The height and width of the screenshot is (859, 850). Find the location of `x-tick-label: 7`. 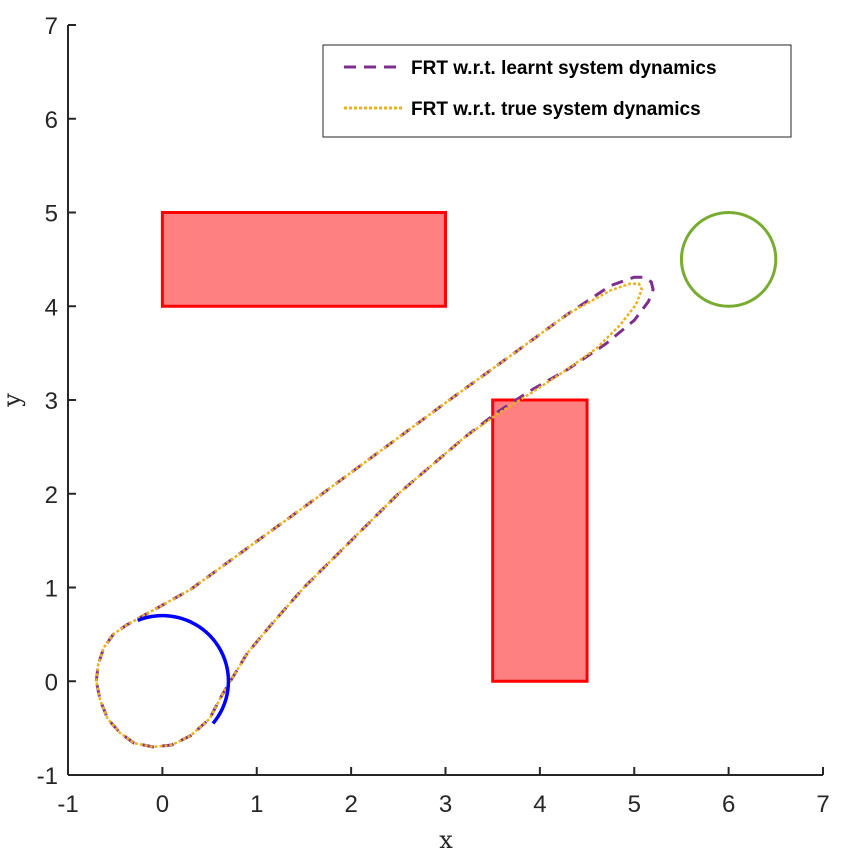

x-tick-label: 7 is located at coordinates (822, 804).